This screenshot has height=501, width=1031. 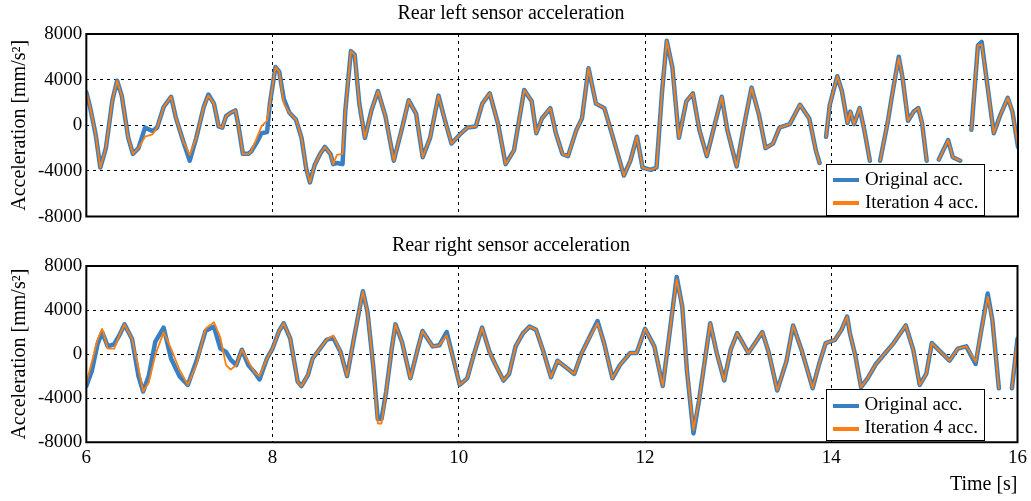 What do you see at coordinates (86, 456) in the screenshot?
I see `x-tick-label: 6` at bounding box center [86, 456].